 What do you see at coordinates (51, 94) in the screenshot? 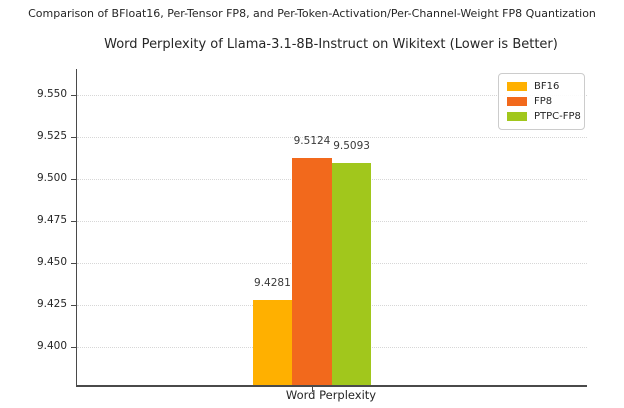
I see `y-tick-label: 9.550` at bounding box center [51, 94].